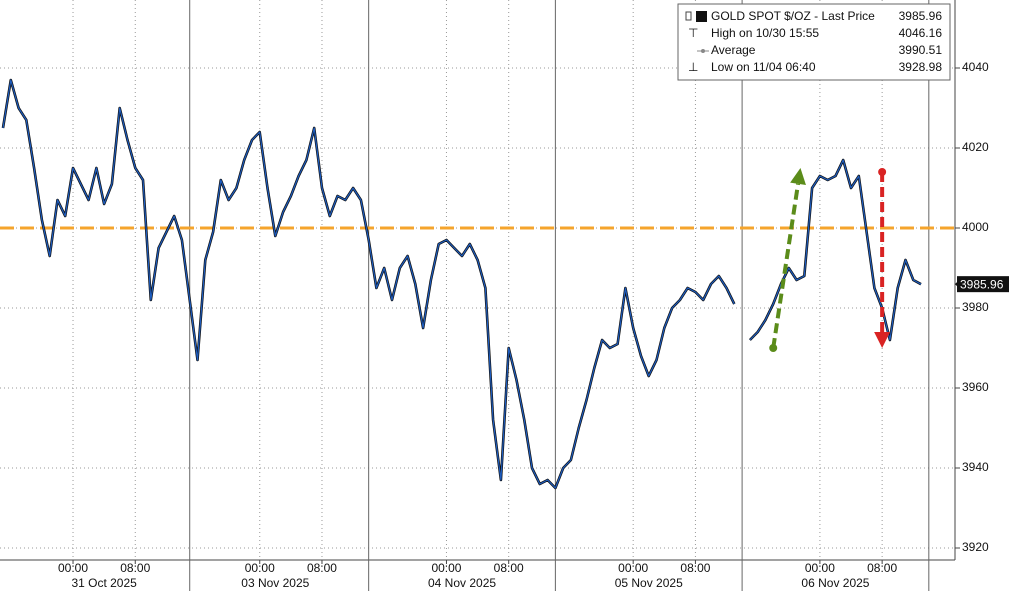 Image resolution: width=1010 pixels, height=591 pixels. What do you see at coordinates (765, 33) in the screenshot?
I see `legend-high-label: High on 10/30 15:55` at bounding box center [765, 33].